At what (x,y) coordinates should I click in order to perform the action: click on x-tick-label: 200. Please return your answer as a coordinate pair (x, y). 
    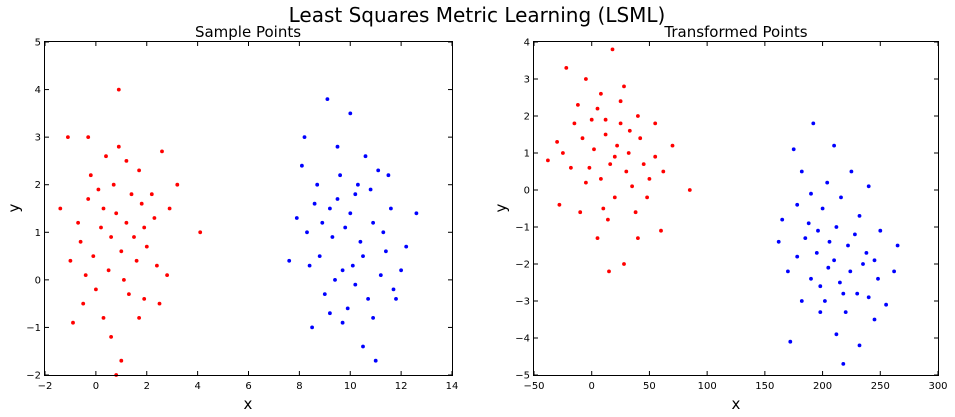
    Looking at the image, I should click on (822, 386).